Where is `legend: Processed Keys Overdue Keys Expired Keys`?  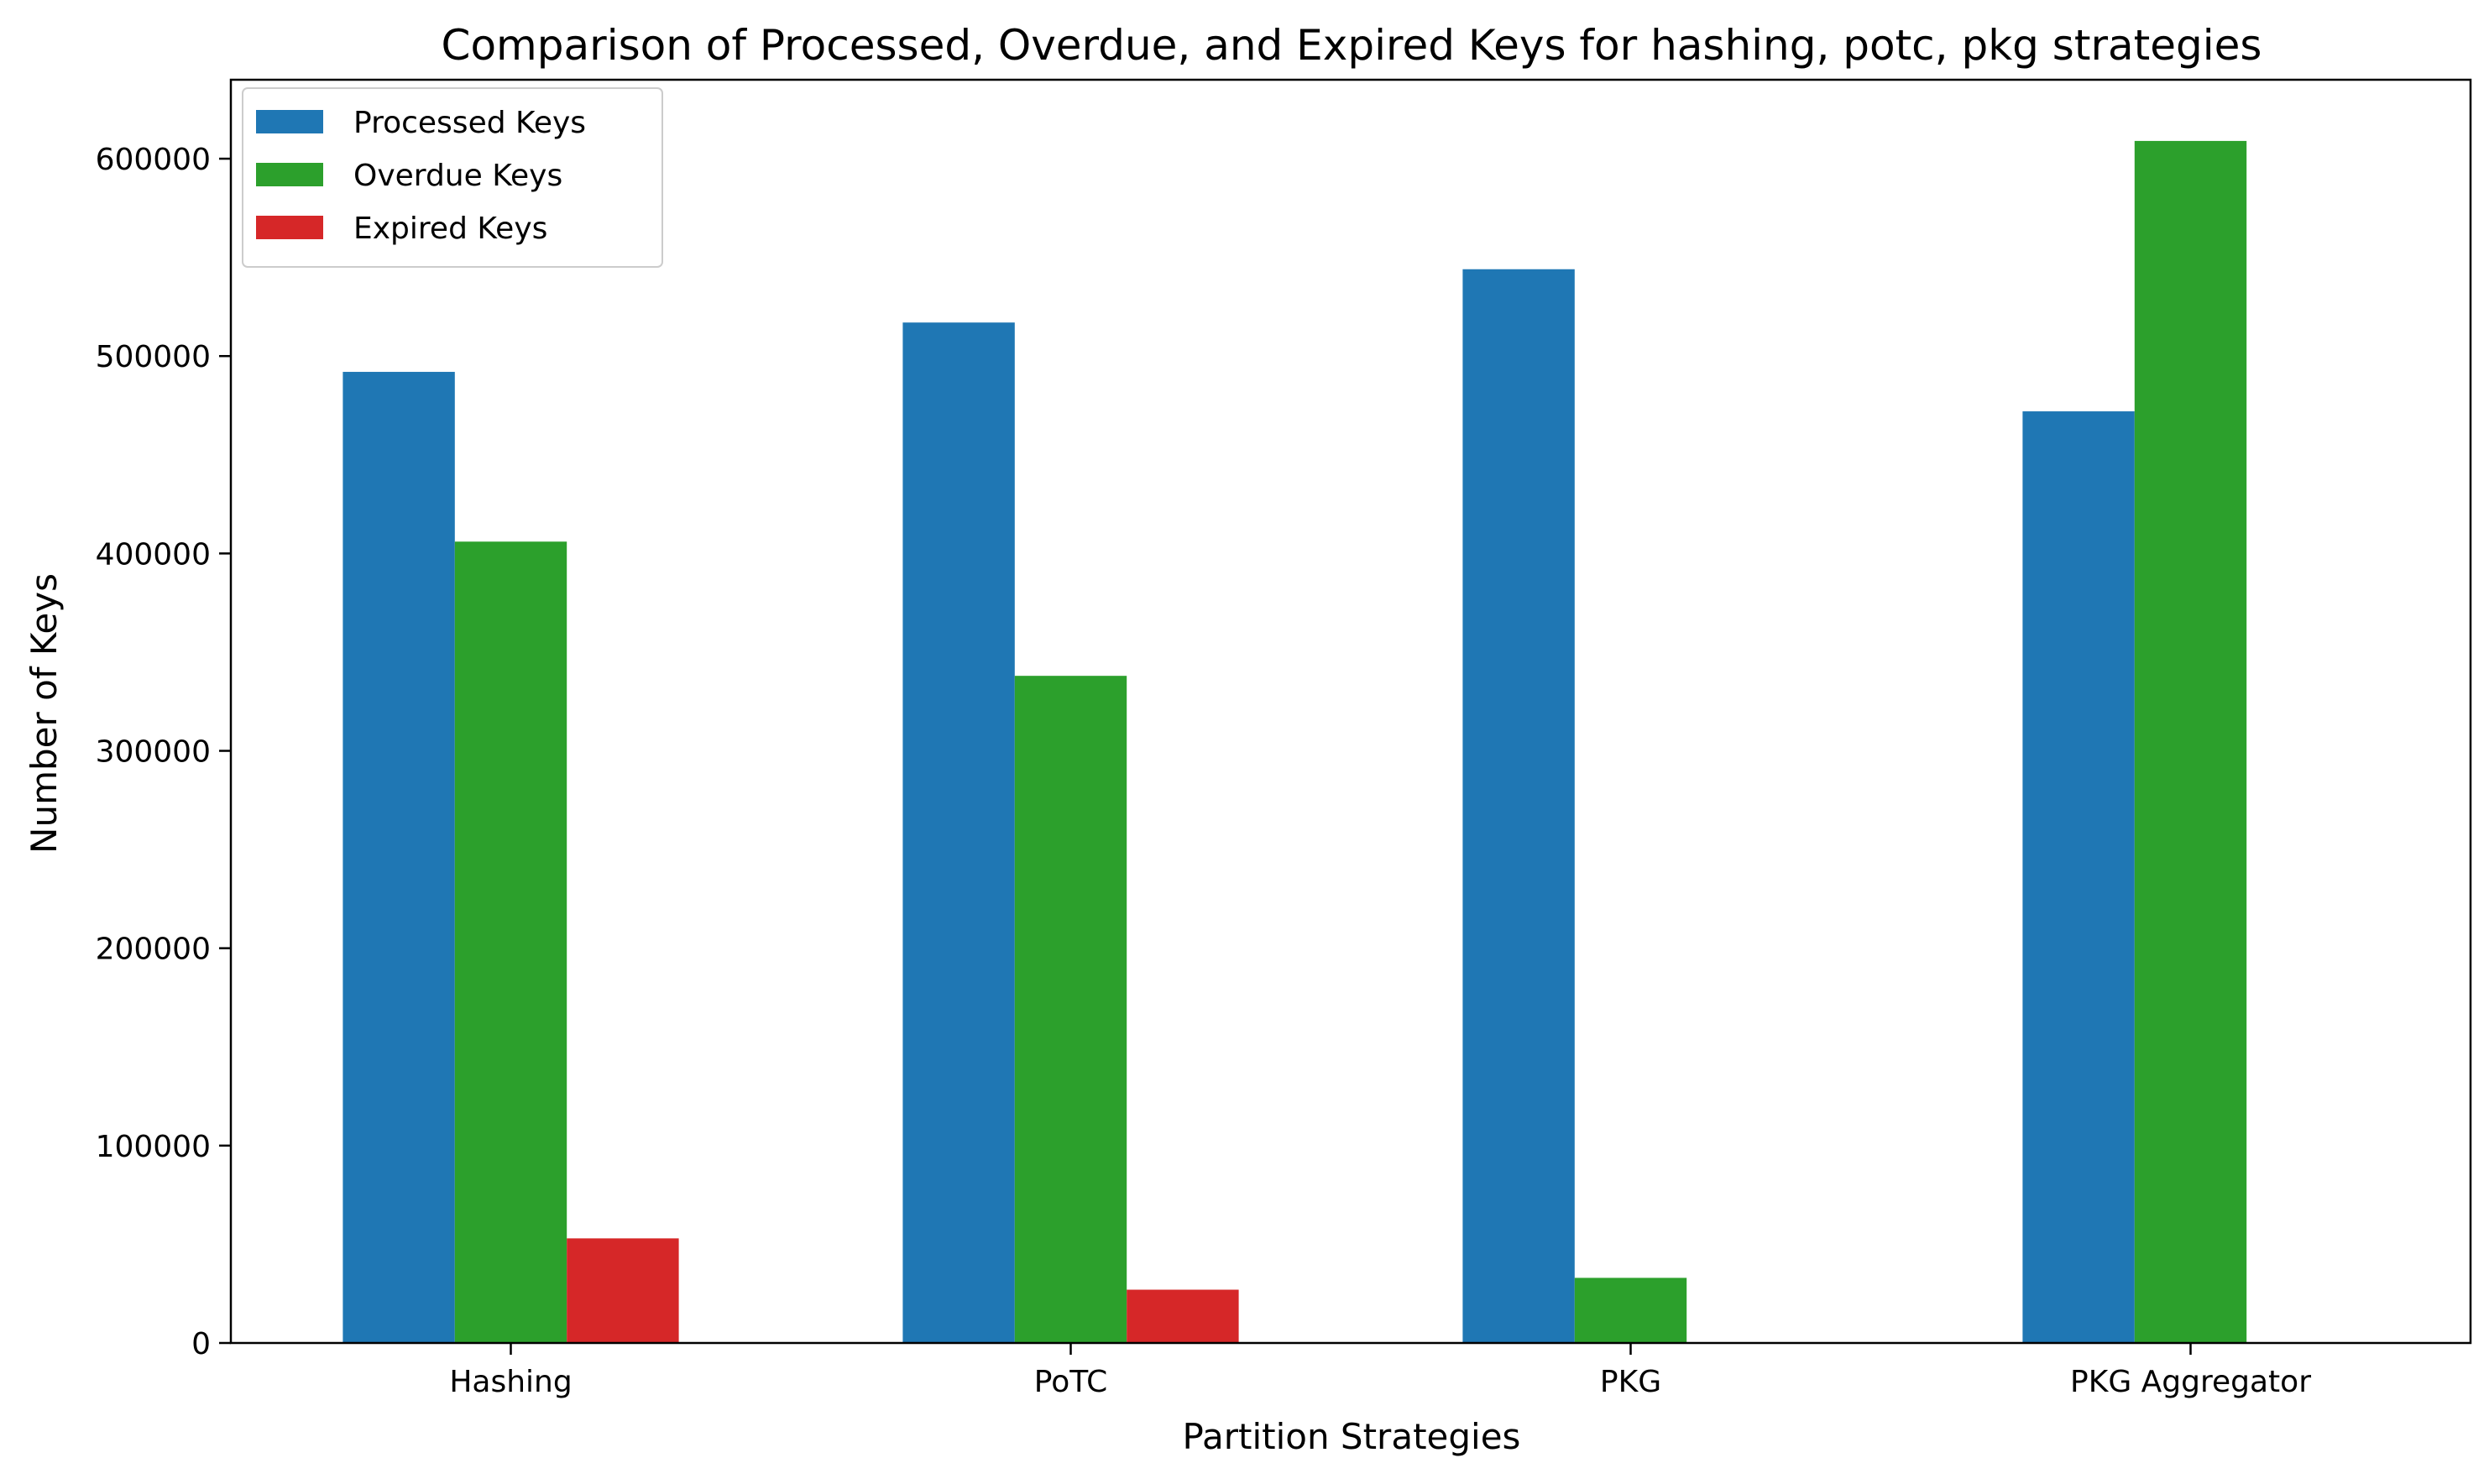
legend: Processed Keys Overdue Keys Expired Keys is located at coordinates (453, 177).